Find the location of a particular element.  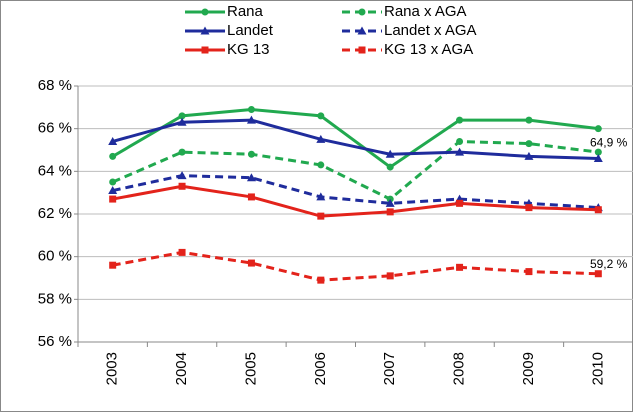

y-tick-label: 56 % is located at coordinates (55, 341).